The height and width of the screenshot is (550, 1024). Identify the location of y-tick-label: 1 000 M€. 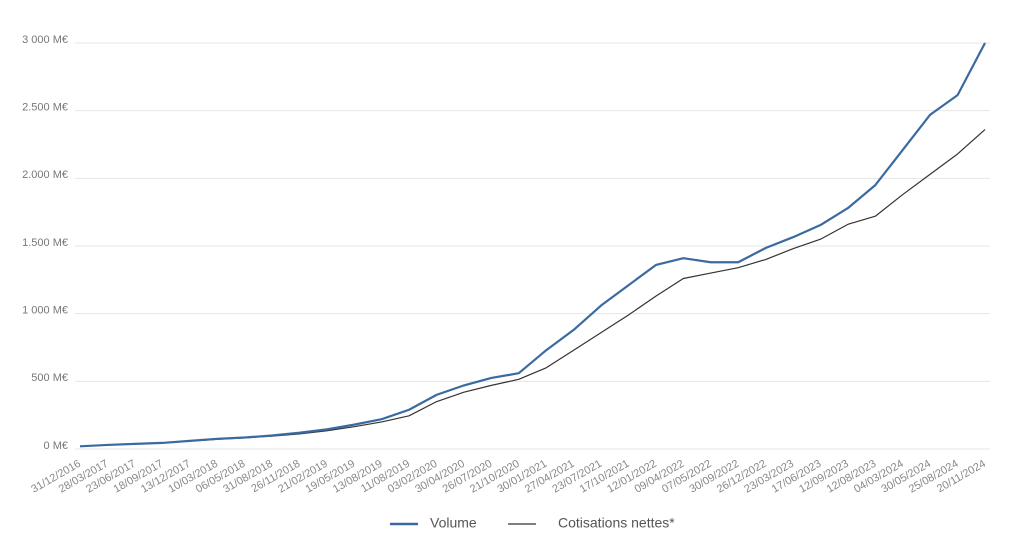
(45, 311).